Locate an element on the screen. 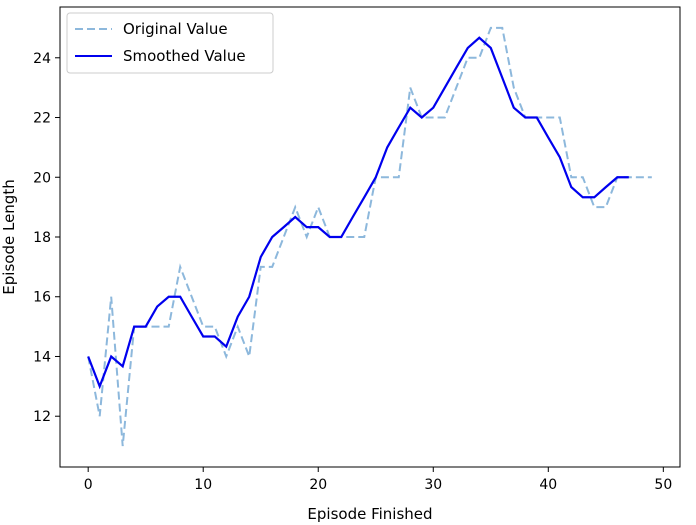 The image size is (696, 525). x-tick-label: 30 is located at coordinates (433, 485).